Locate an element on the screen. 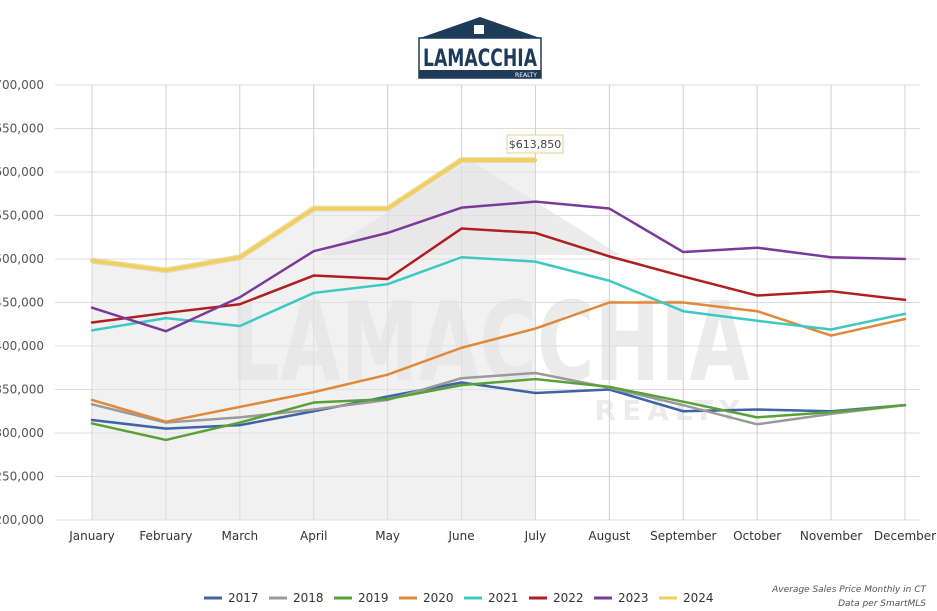 This screenshot has height=611, width=937. x-tick-label: May is located at coordinates (387, 536).